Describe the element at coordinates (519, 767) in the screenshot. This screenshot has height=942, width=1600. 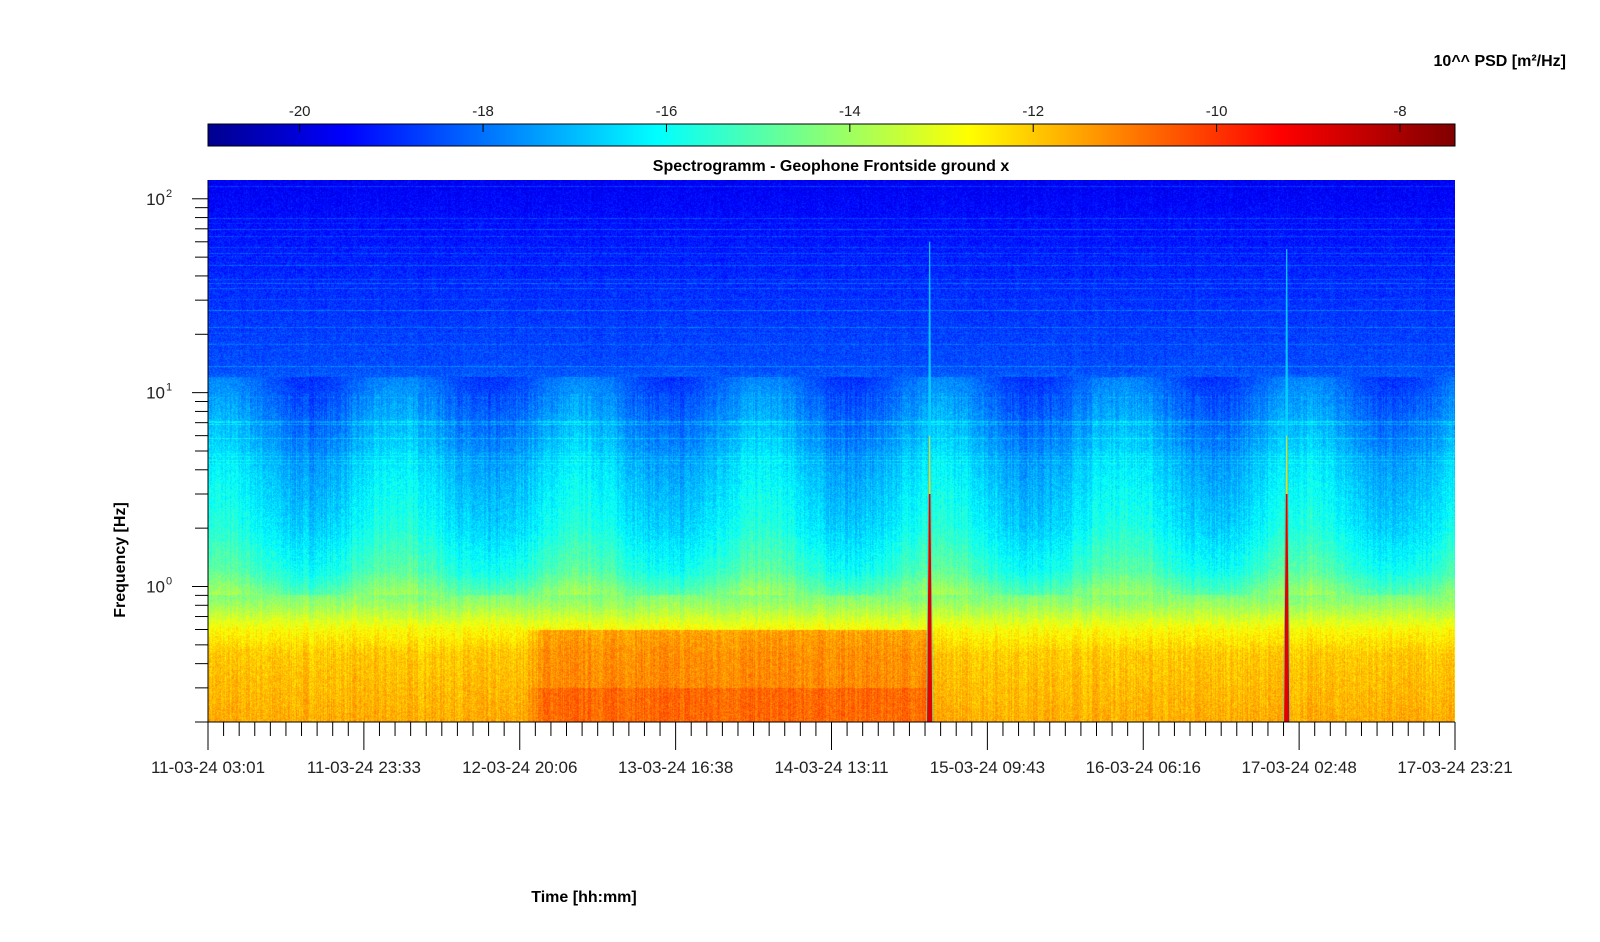
I see `x-tick-label: 12-03-24 20:06` at that location.